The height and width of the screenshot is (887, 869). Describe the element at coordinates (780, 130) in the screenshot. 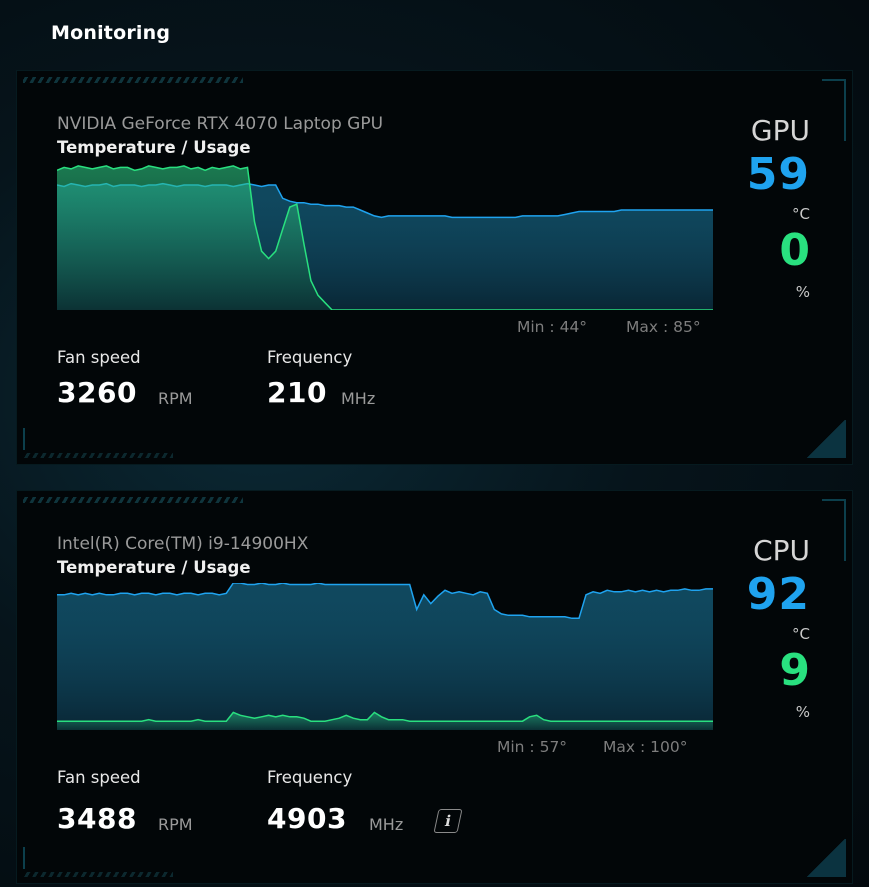

I see `gpu-kind-label: GPU` at that location.